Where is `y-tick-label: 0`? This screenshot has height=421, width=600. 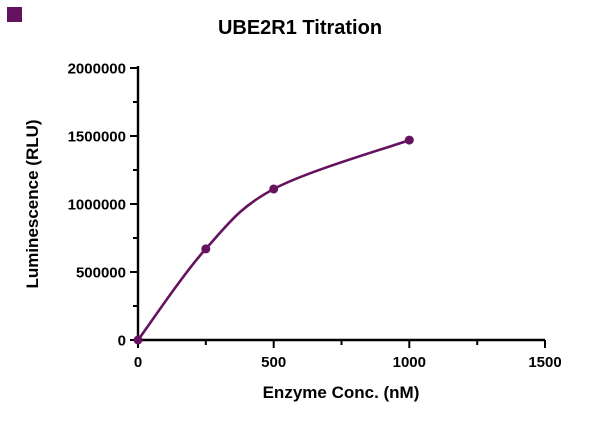
y-tick-label: 0 is located at coordinates (122, 341).